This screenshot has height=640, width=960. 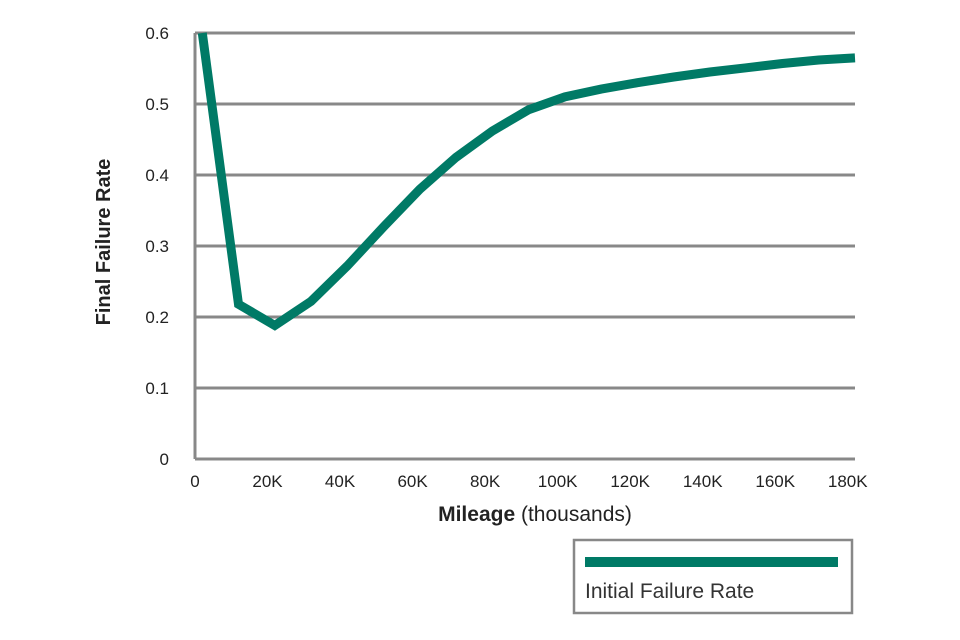 I want to click on x-tick-label: 80K, so click(x=485, y=481).